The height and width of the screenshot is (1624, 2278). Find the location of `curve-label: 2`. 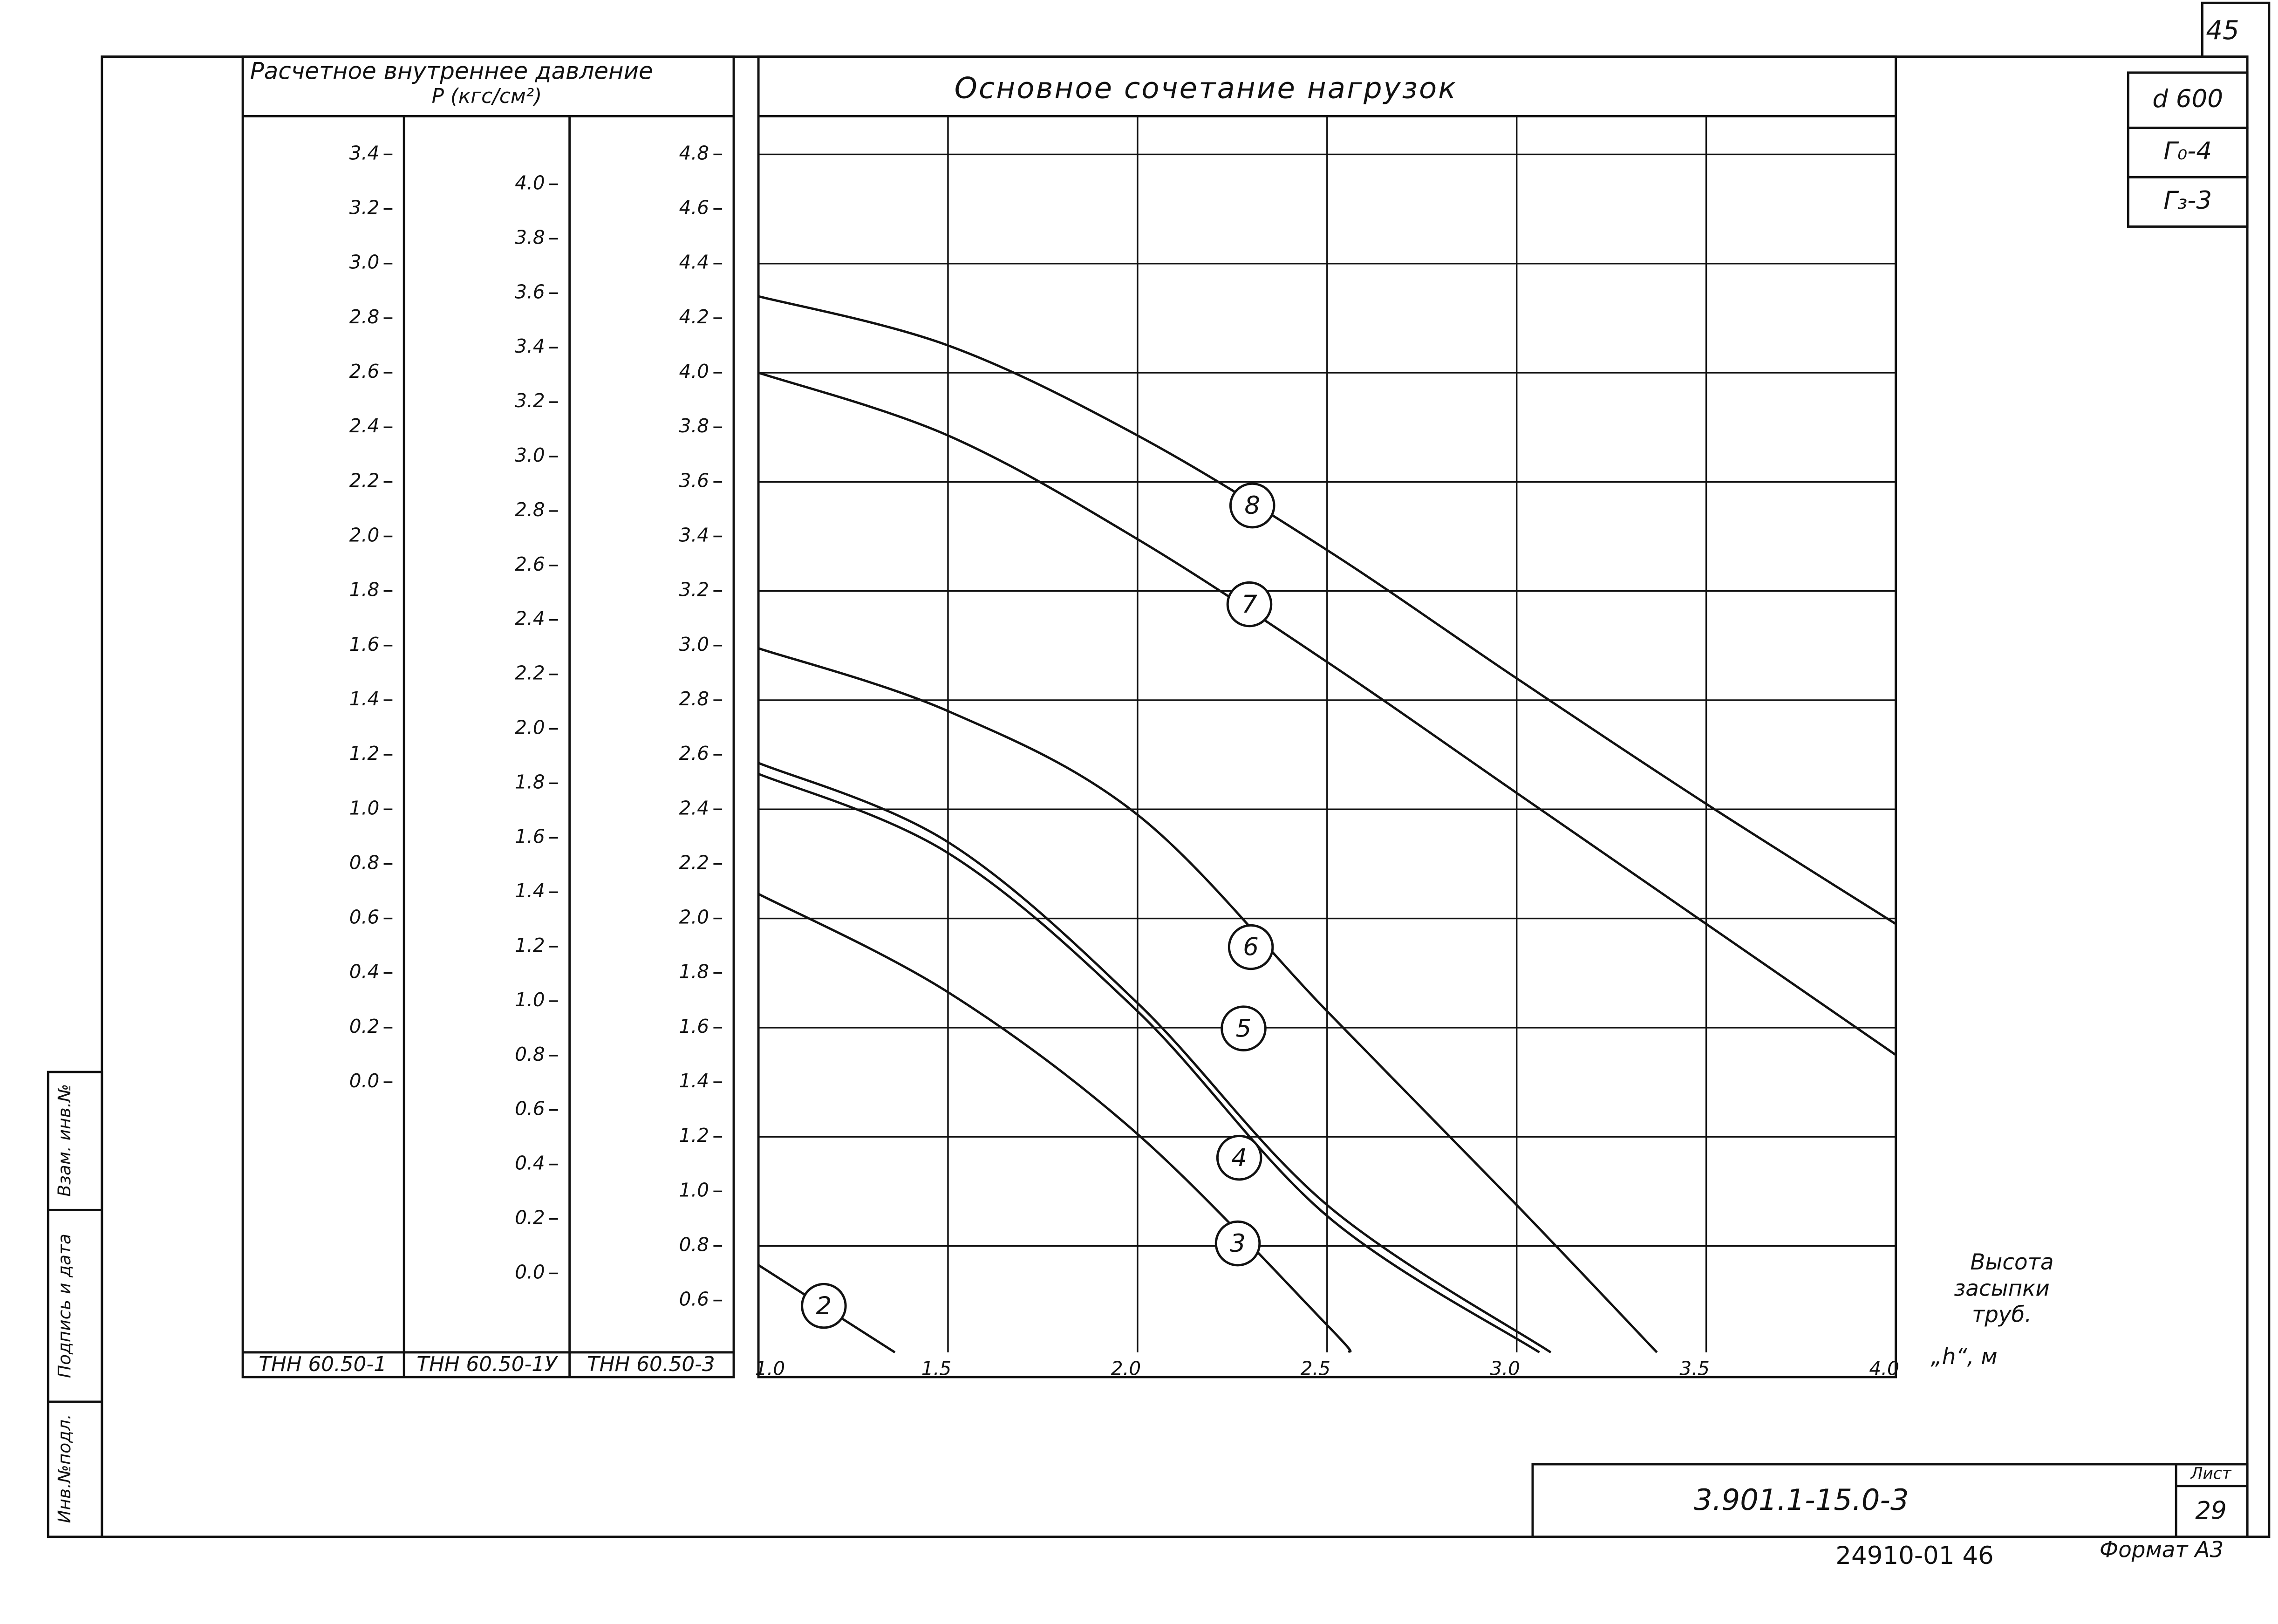

curve-label: 2 is located at coordinates (824, 1306).